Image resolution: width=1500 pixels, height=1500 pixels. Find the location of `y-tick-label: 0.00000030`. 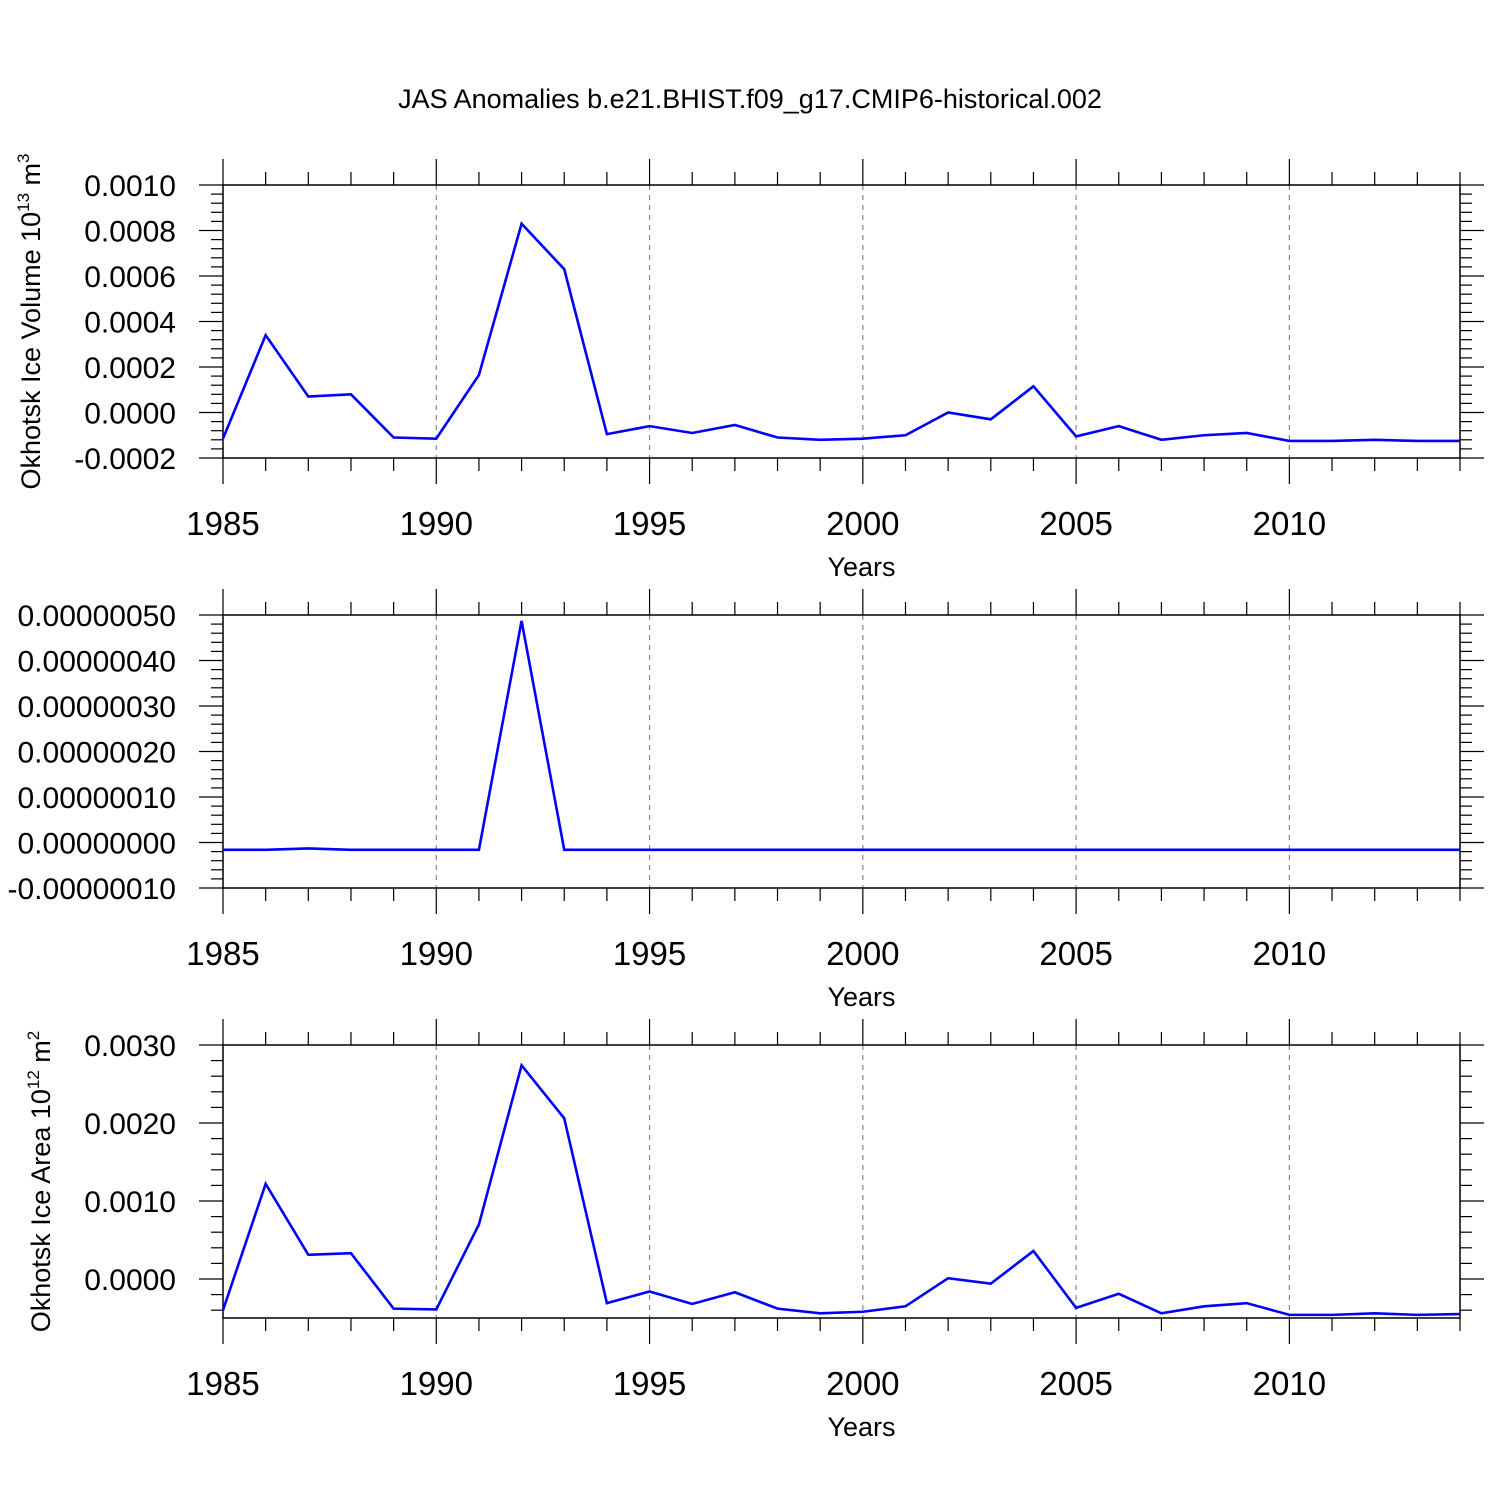

y-tick-label: 0.00000030 is located at coordinates (97, 707).